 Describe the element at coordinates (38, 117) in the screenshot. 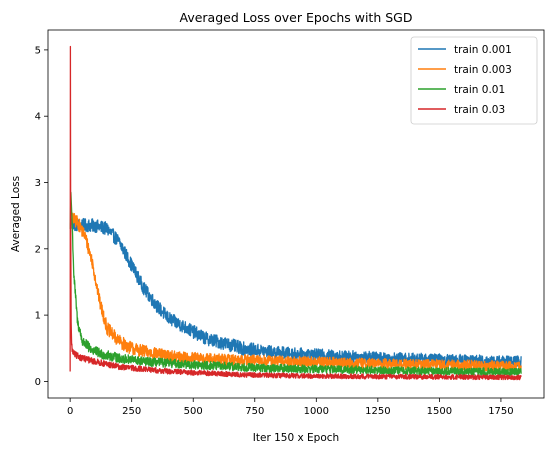

I see `y-tick-label: 4` at that location.